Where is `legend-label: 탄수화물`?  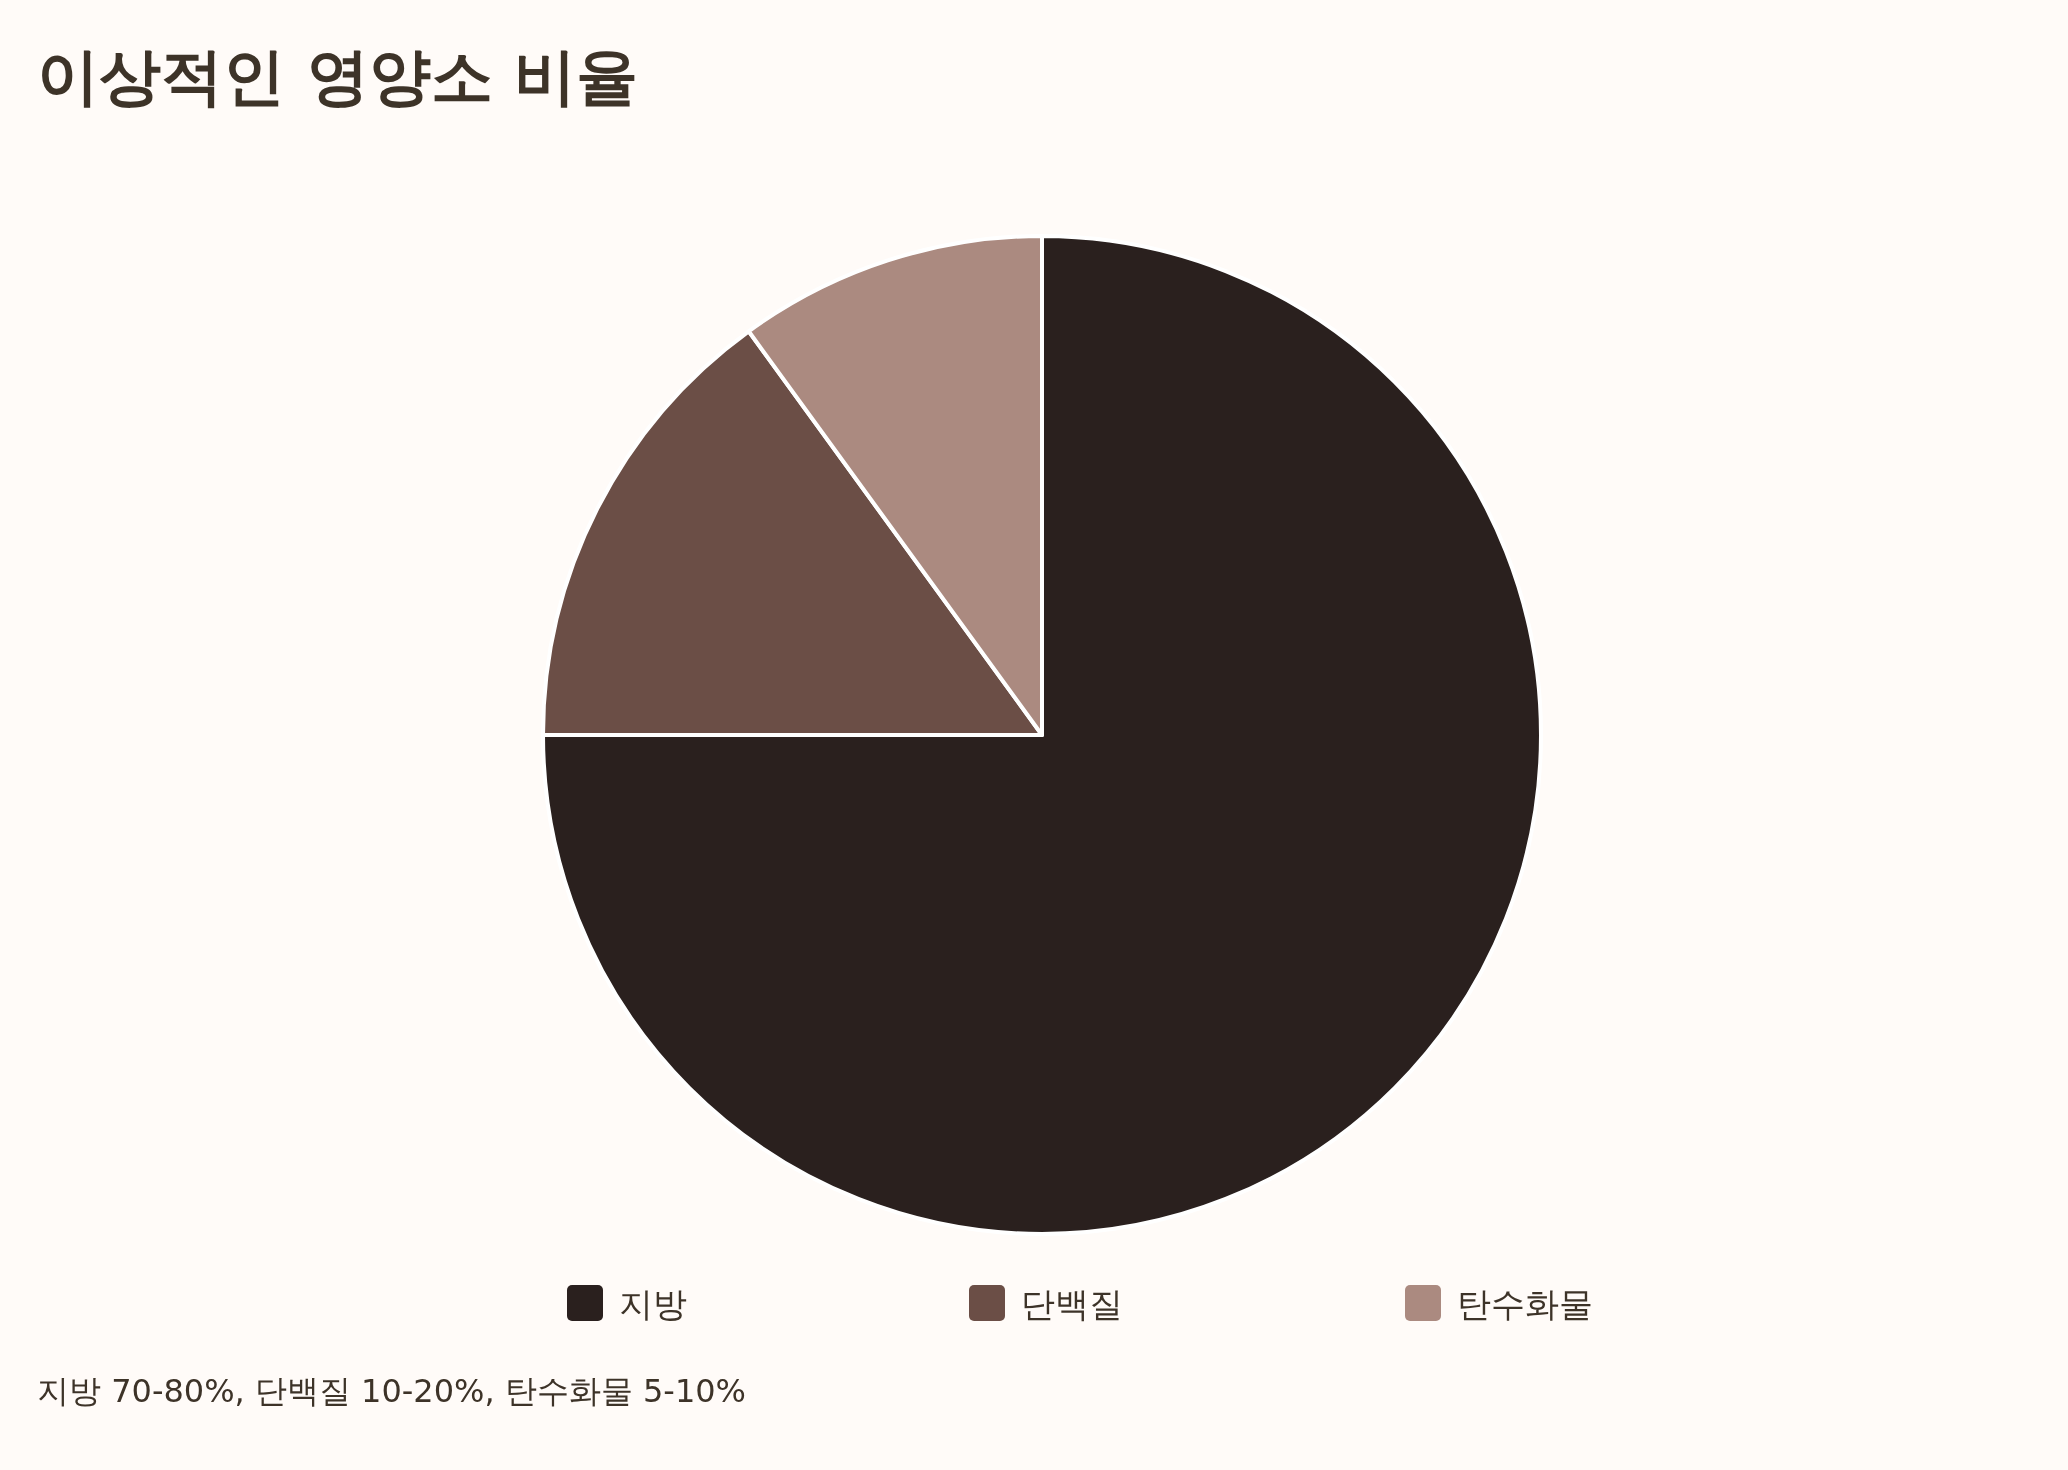 legend-label: 탄수화물 is located at coordinates (1525, 1304).